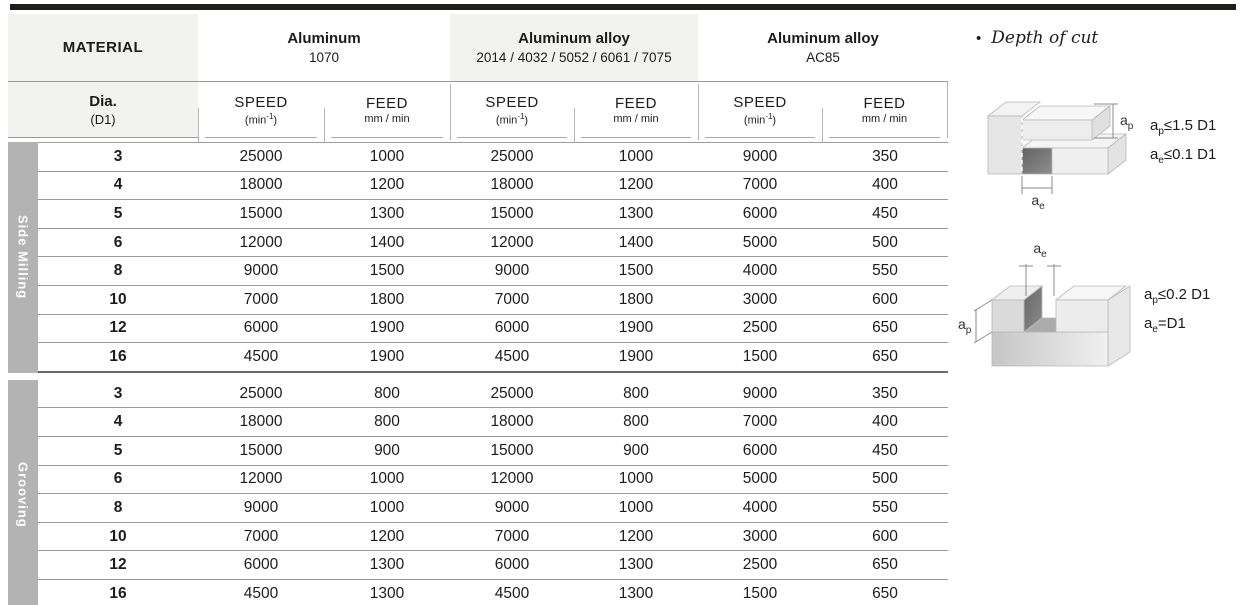  What do you see at coordinates (23, 492) in the screenshot?
I see `grooving-label-bar: Grooving` at bounding box center [23, 492].